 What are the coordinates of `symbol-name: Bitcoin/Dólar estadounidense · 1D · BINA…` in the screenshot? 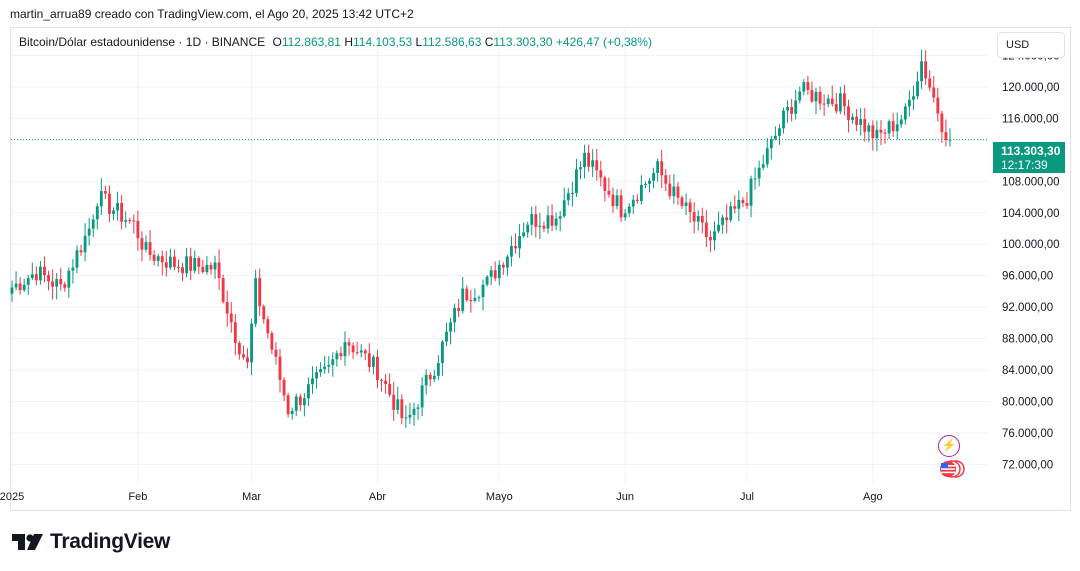 It's located at (142, 42).